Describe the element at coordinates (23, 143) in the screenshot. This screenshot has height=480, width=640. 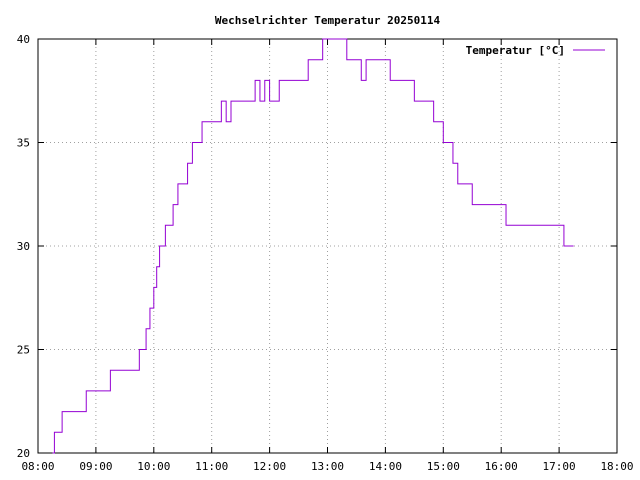
I see `y-tick-label: 35` at that location.